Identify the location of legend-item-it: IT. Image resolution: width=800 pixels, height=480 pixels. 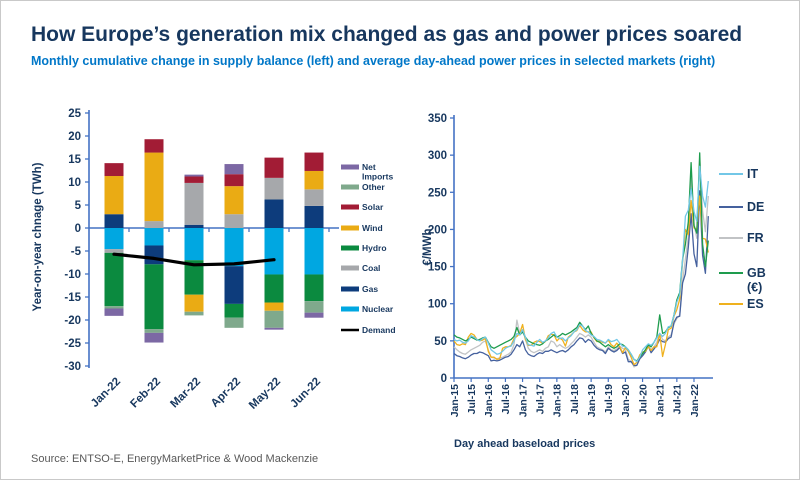
(738, 174).